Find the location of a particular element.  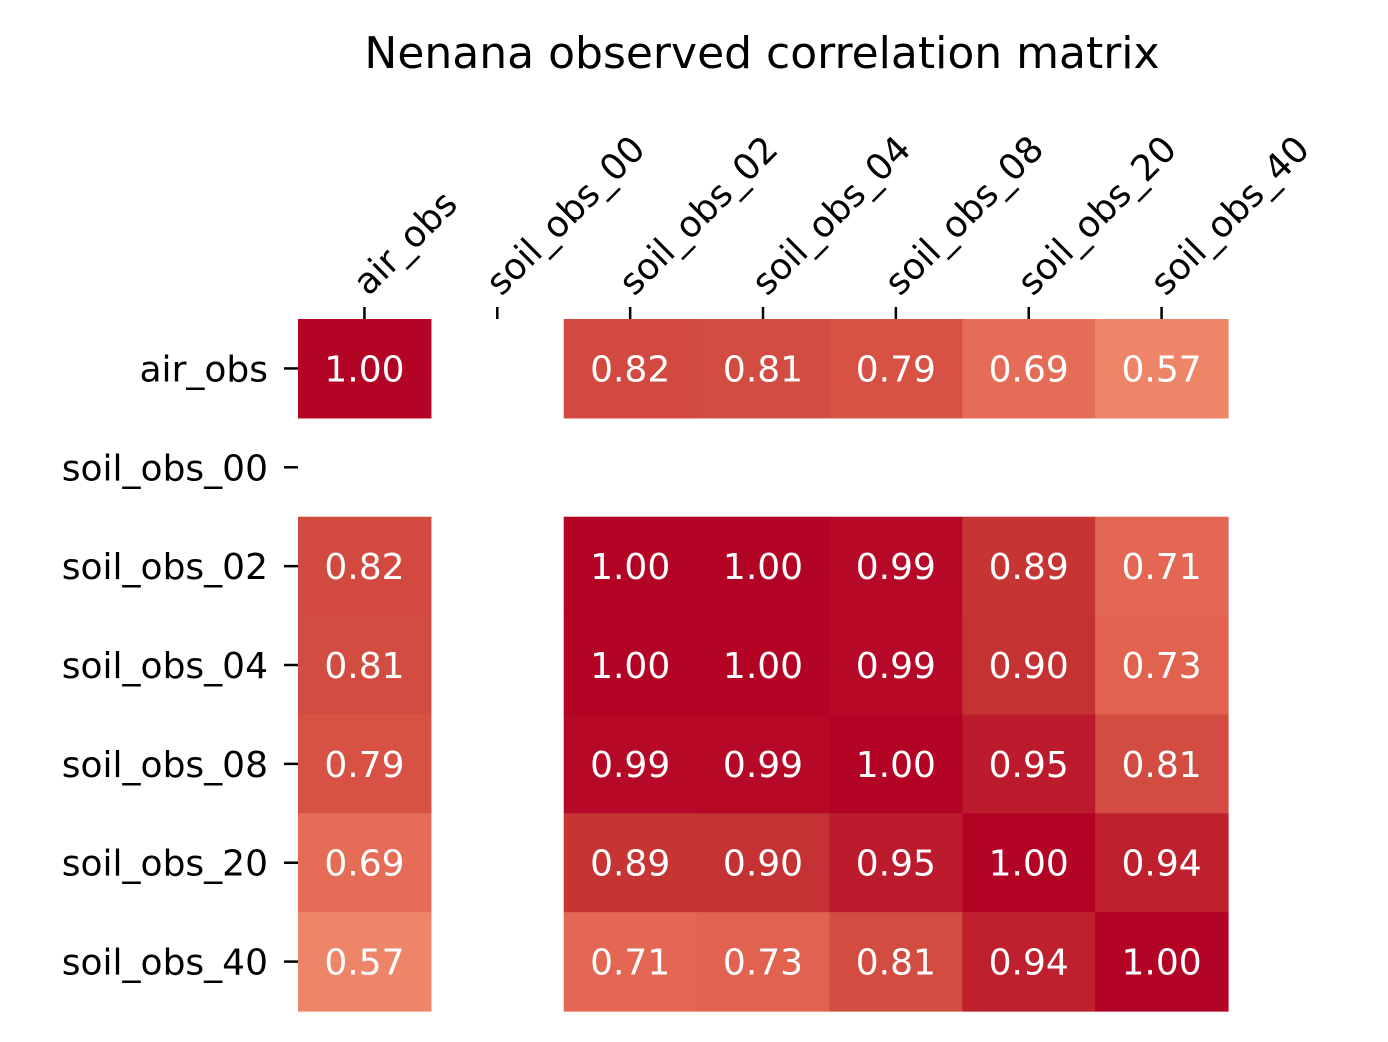

cell-value-label-2-3: 1.00 is located at coordinates (763, 567).